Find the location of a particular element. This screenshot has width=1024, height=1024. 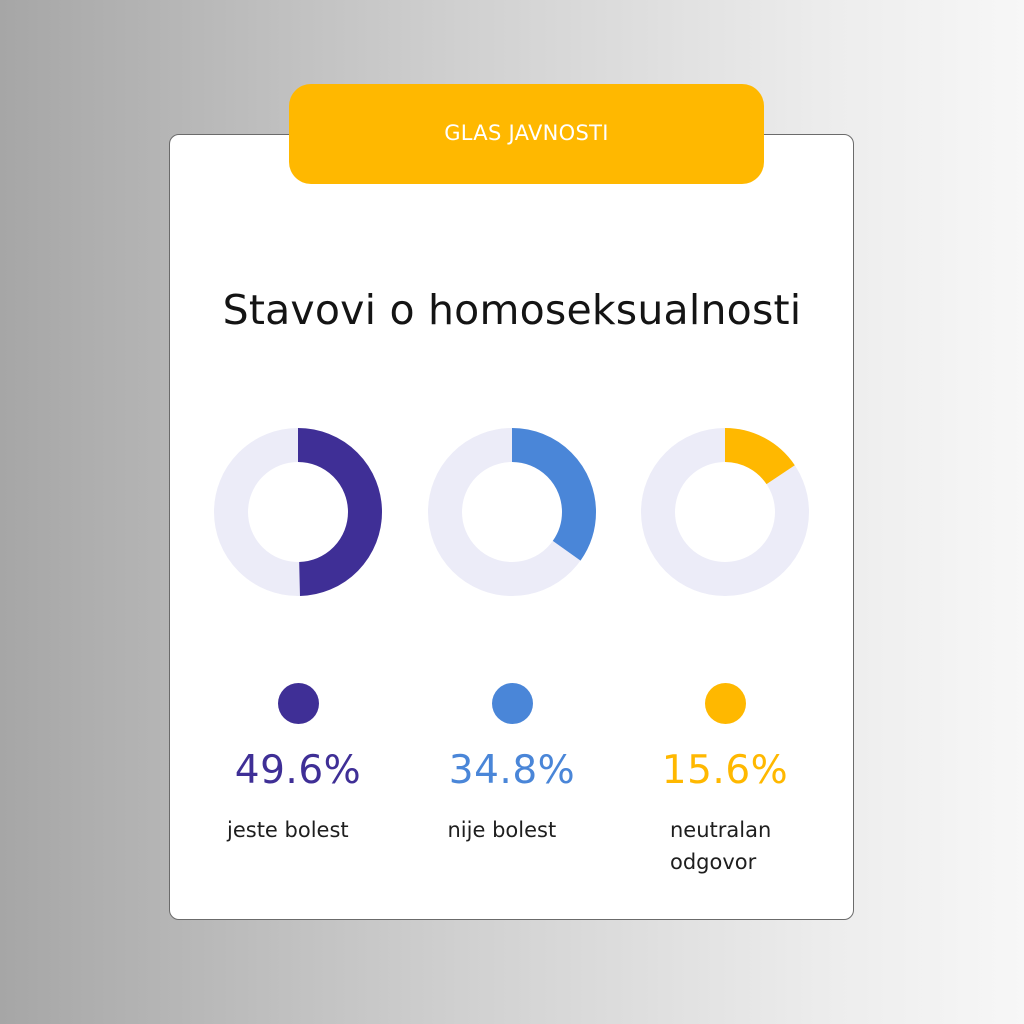

legend-dot-jeste-bolest is located at coordinates (298, 703).